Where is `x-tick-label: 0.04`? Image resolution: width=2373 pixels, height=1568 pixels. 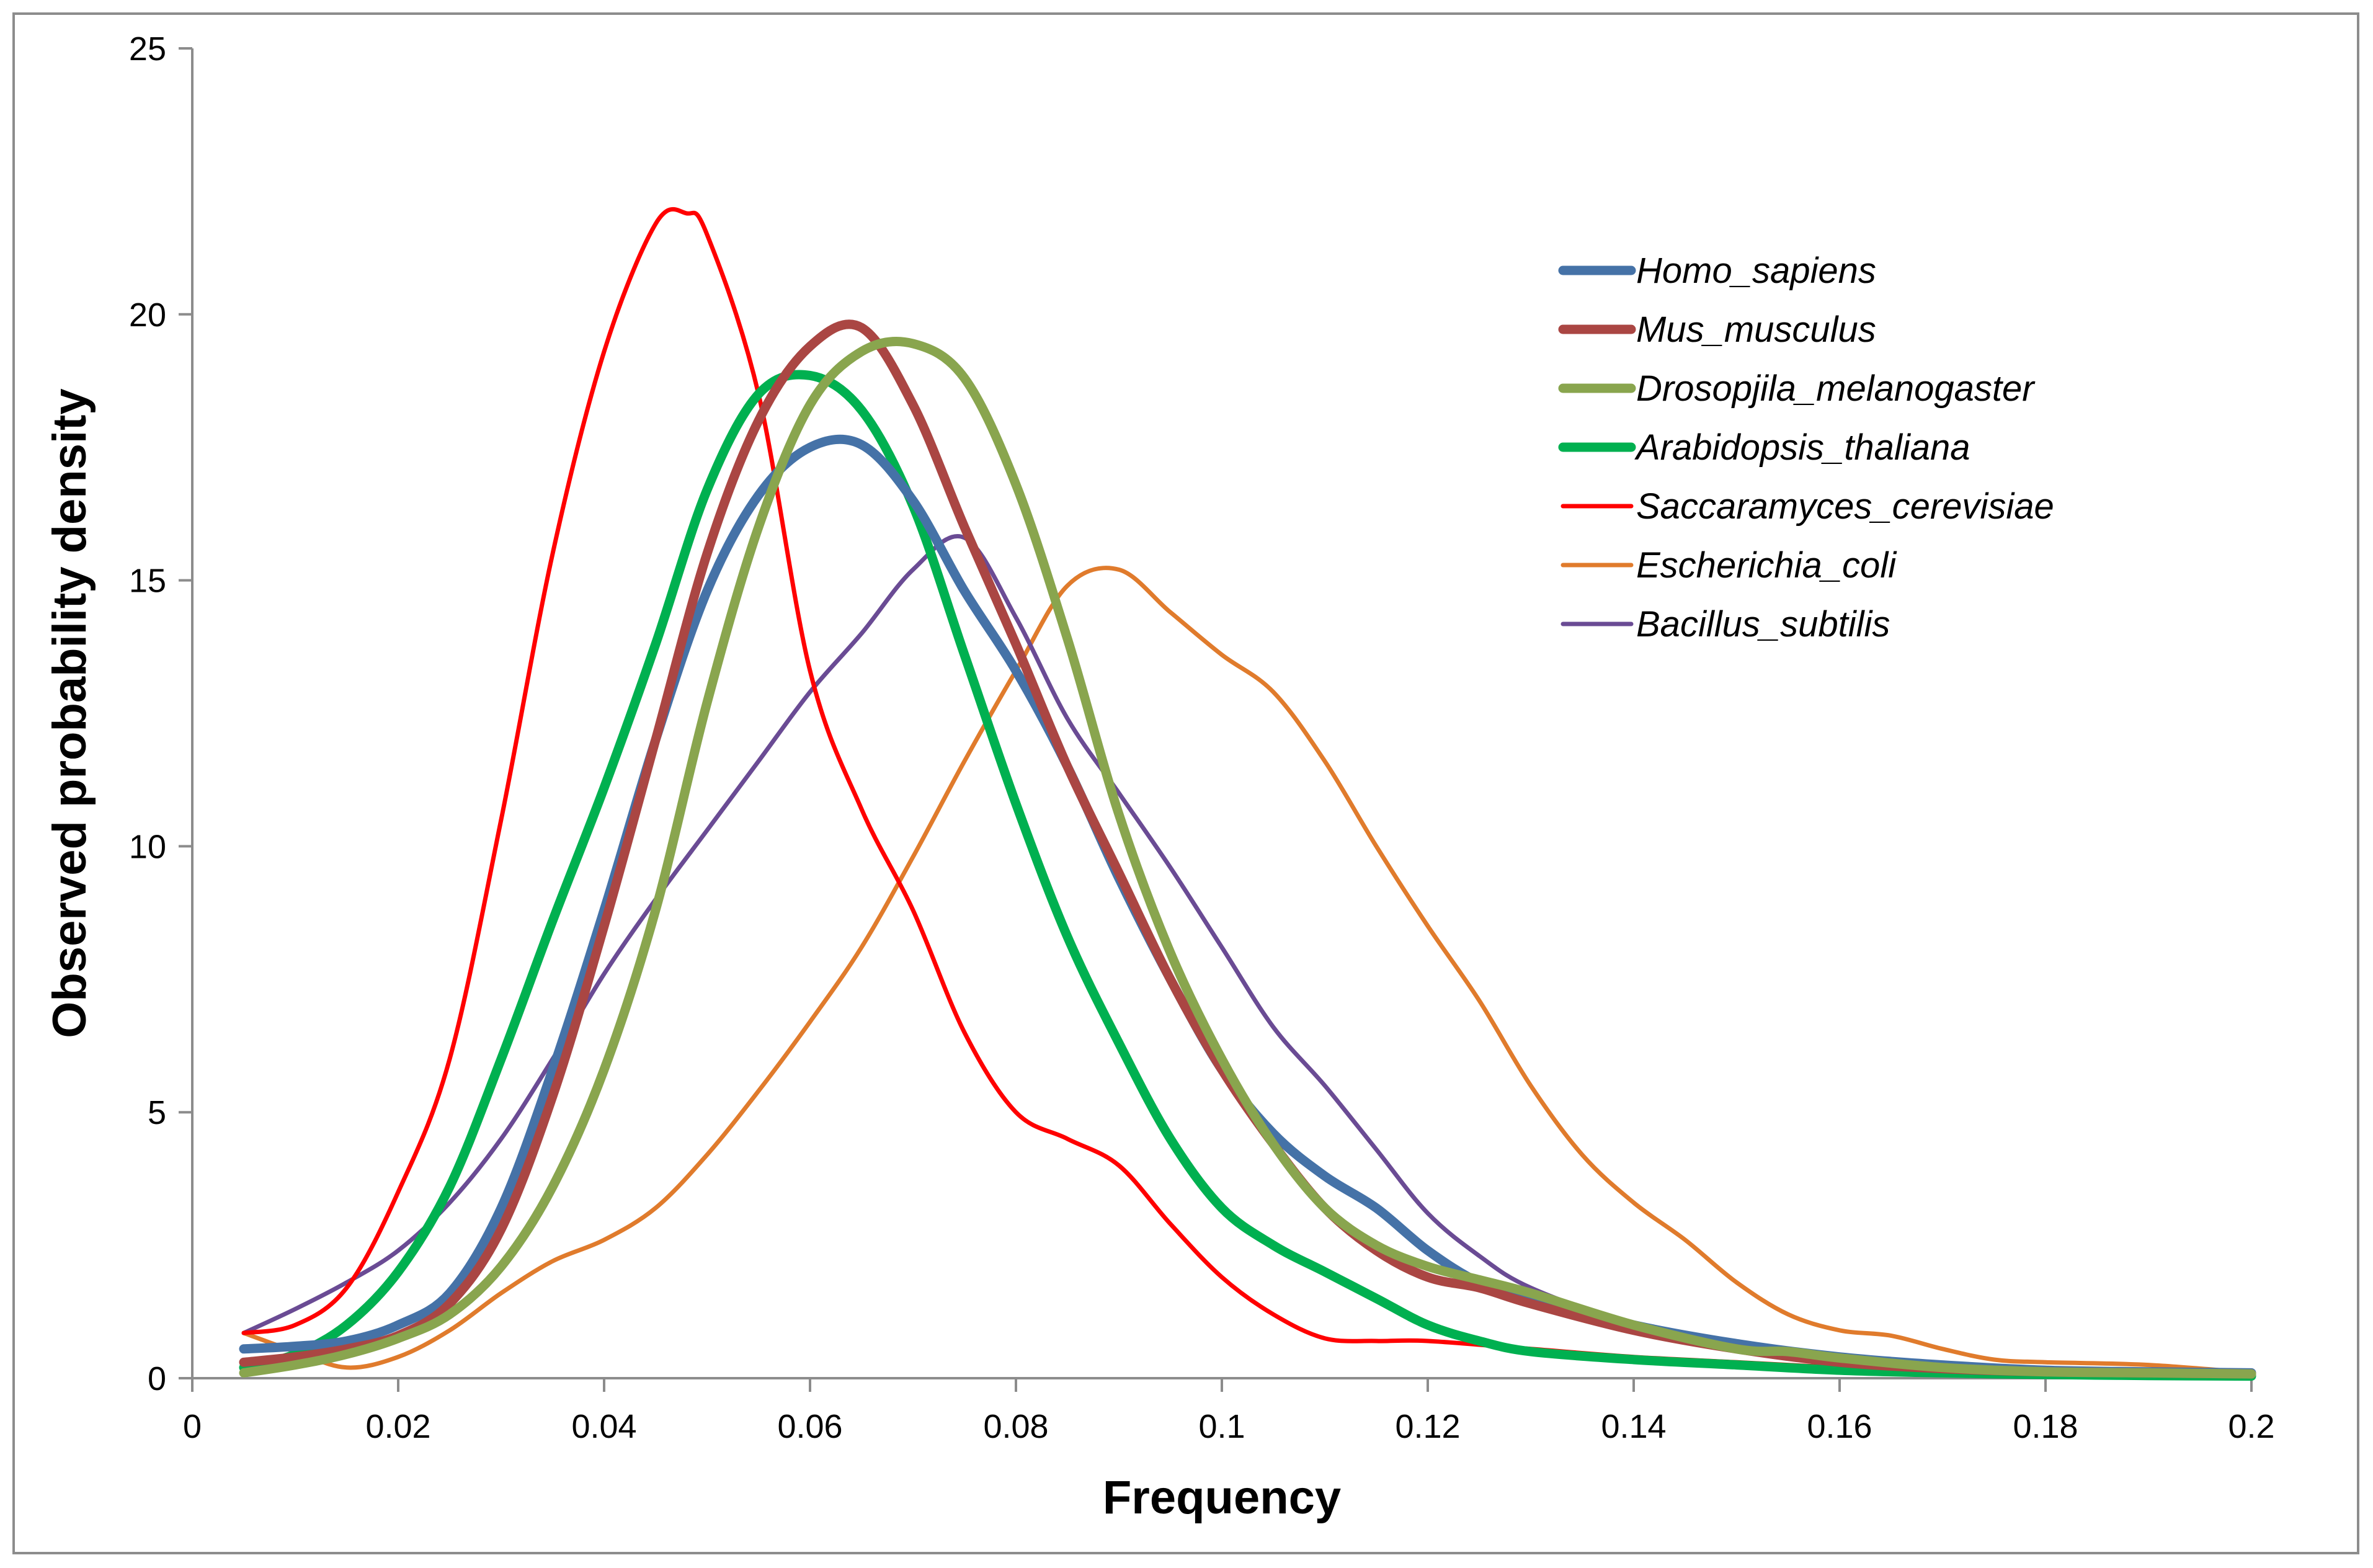 x-tick-label: 0.04 is located at coordinates (604, 1426).